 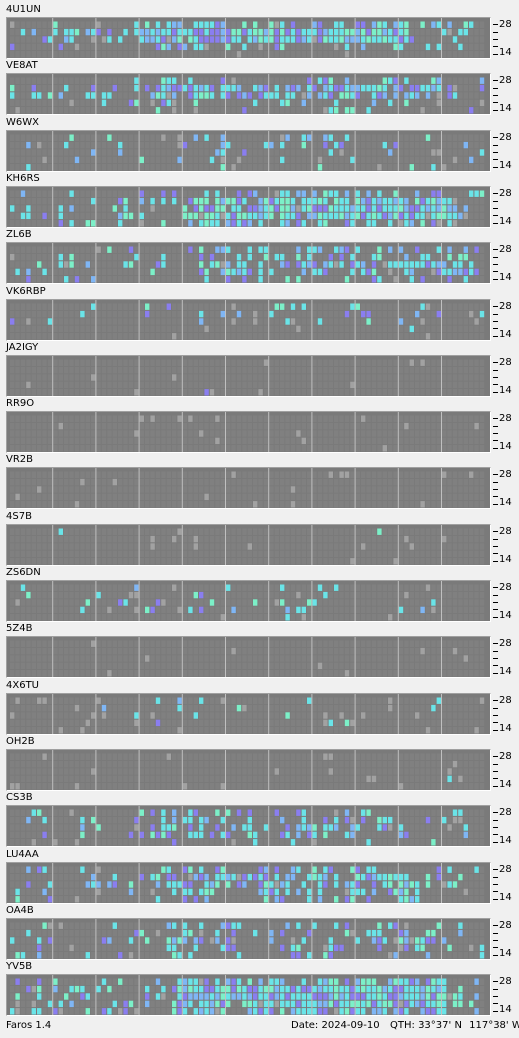 What do you see at coordinates (248, 94) in the screenshot?
I see `station-grid-ve8at` at bounding box center [248, 94].